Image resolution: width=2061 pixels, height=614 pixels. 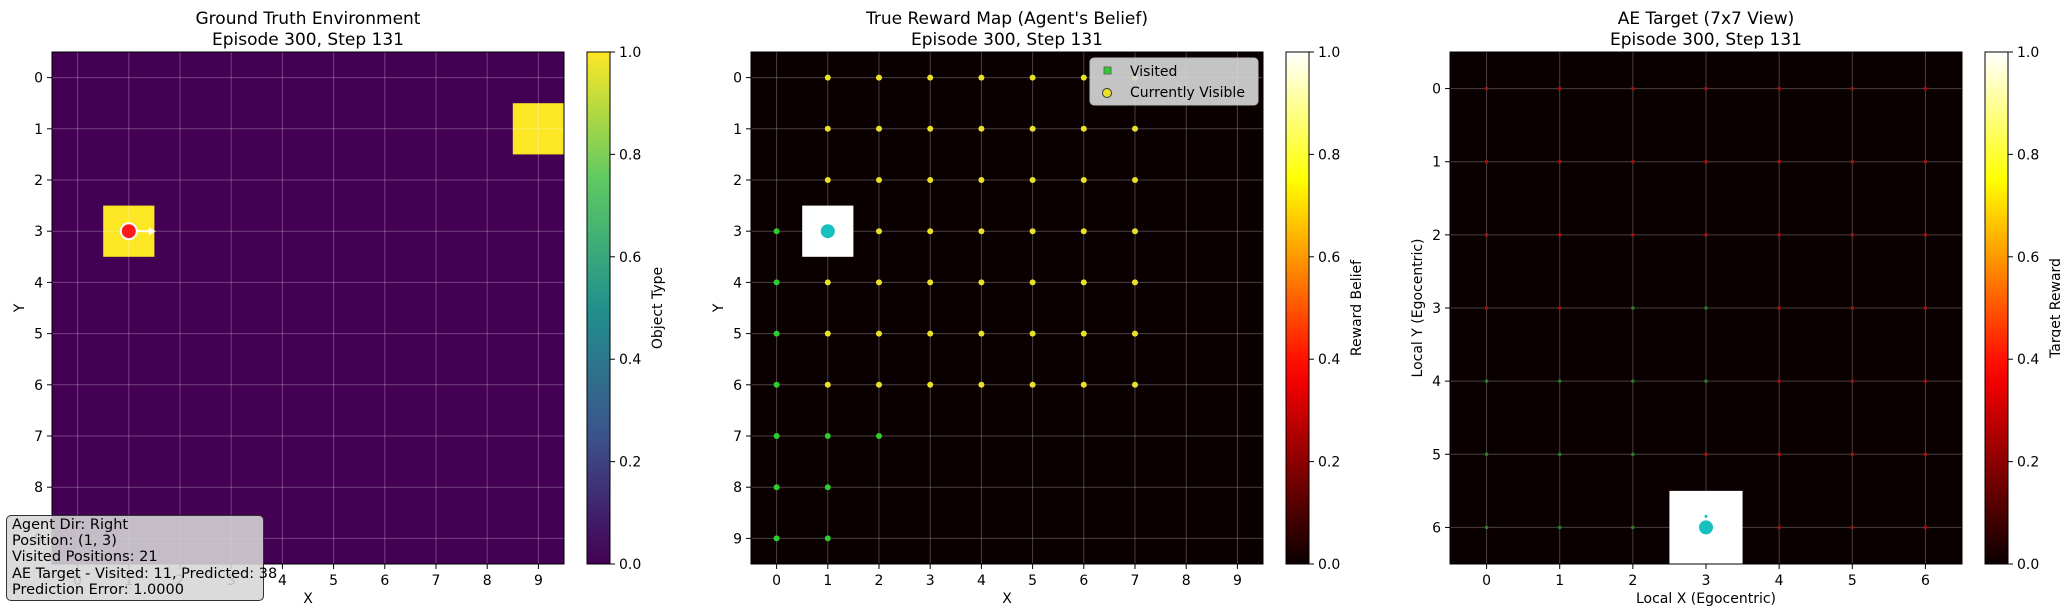 I want to click on colorbar-tick-label: 1.0, so click(x=630, y=53).